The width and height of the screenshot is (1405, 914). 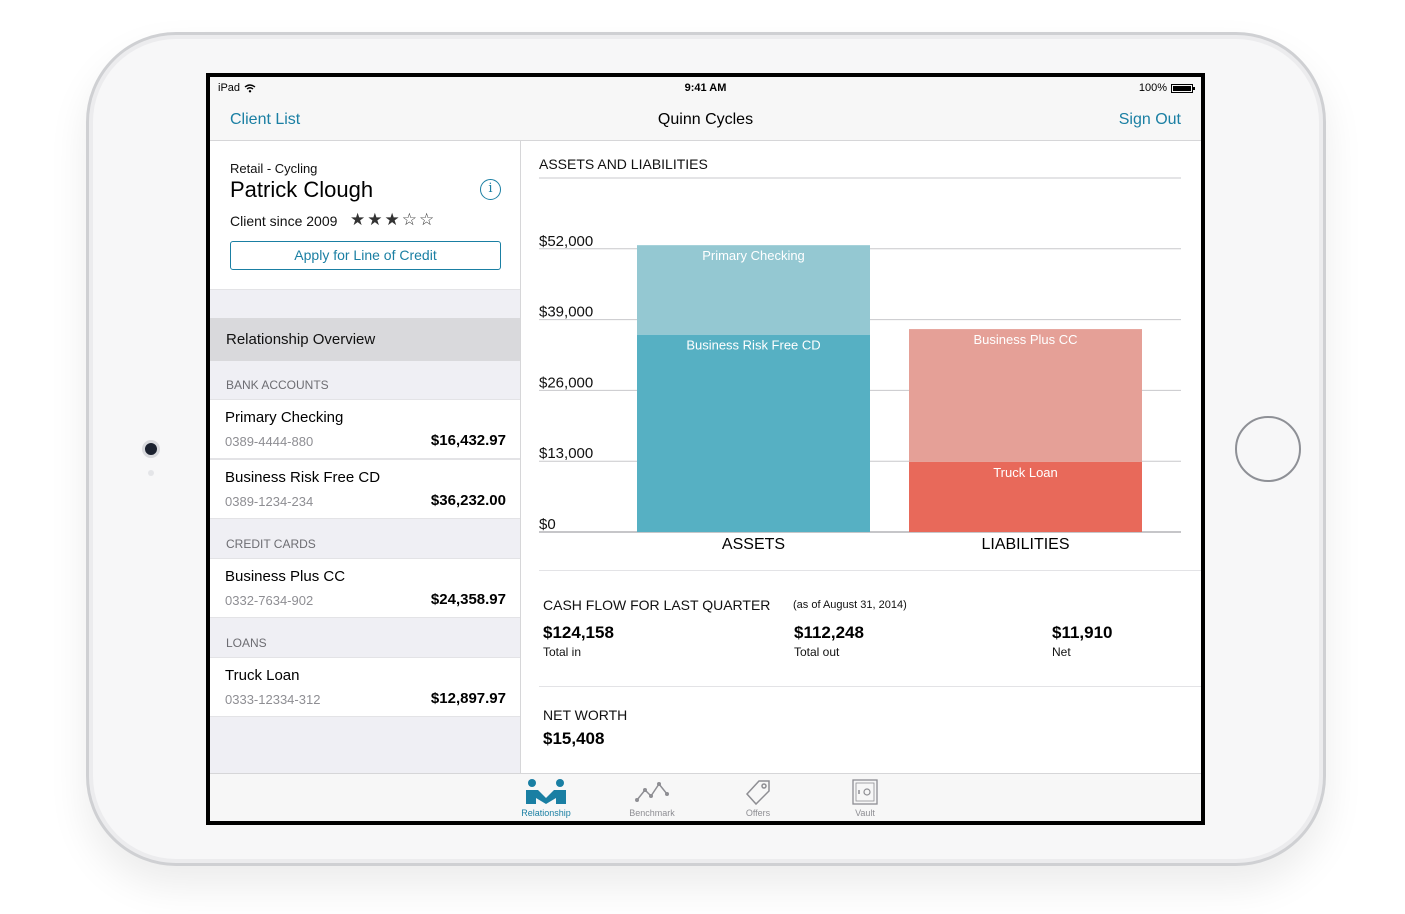 I want to click on net-worth-value: $15,408, so click(x=574, y=738).